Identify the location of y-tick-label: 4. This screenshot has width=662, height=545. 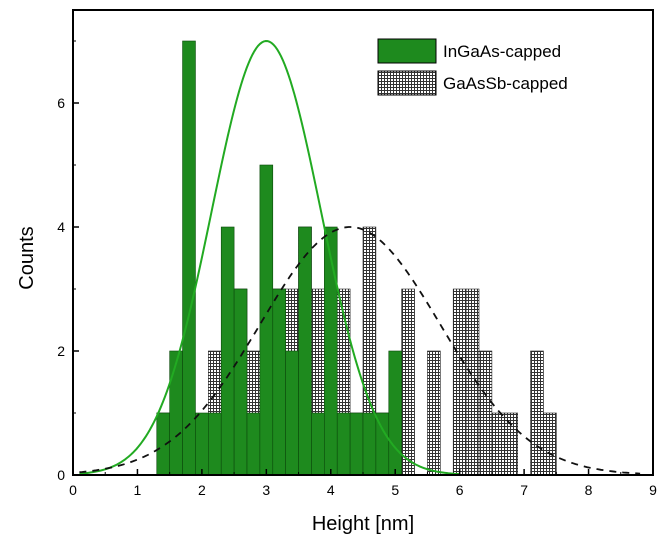
(61, 227).